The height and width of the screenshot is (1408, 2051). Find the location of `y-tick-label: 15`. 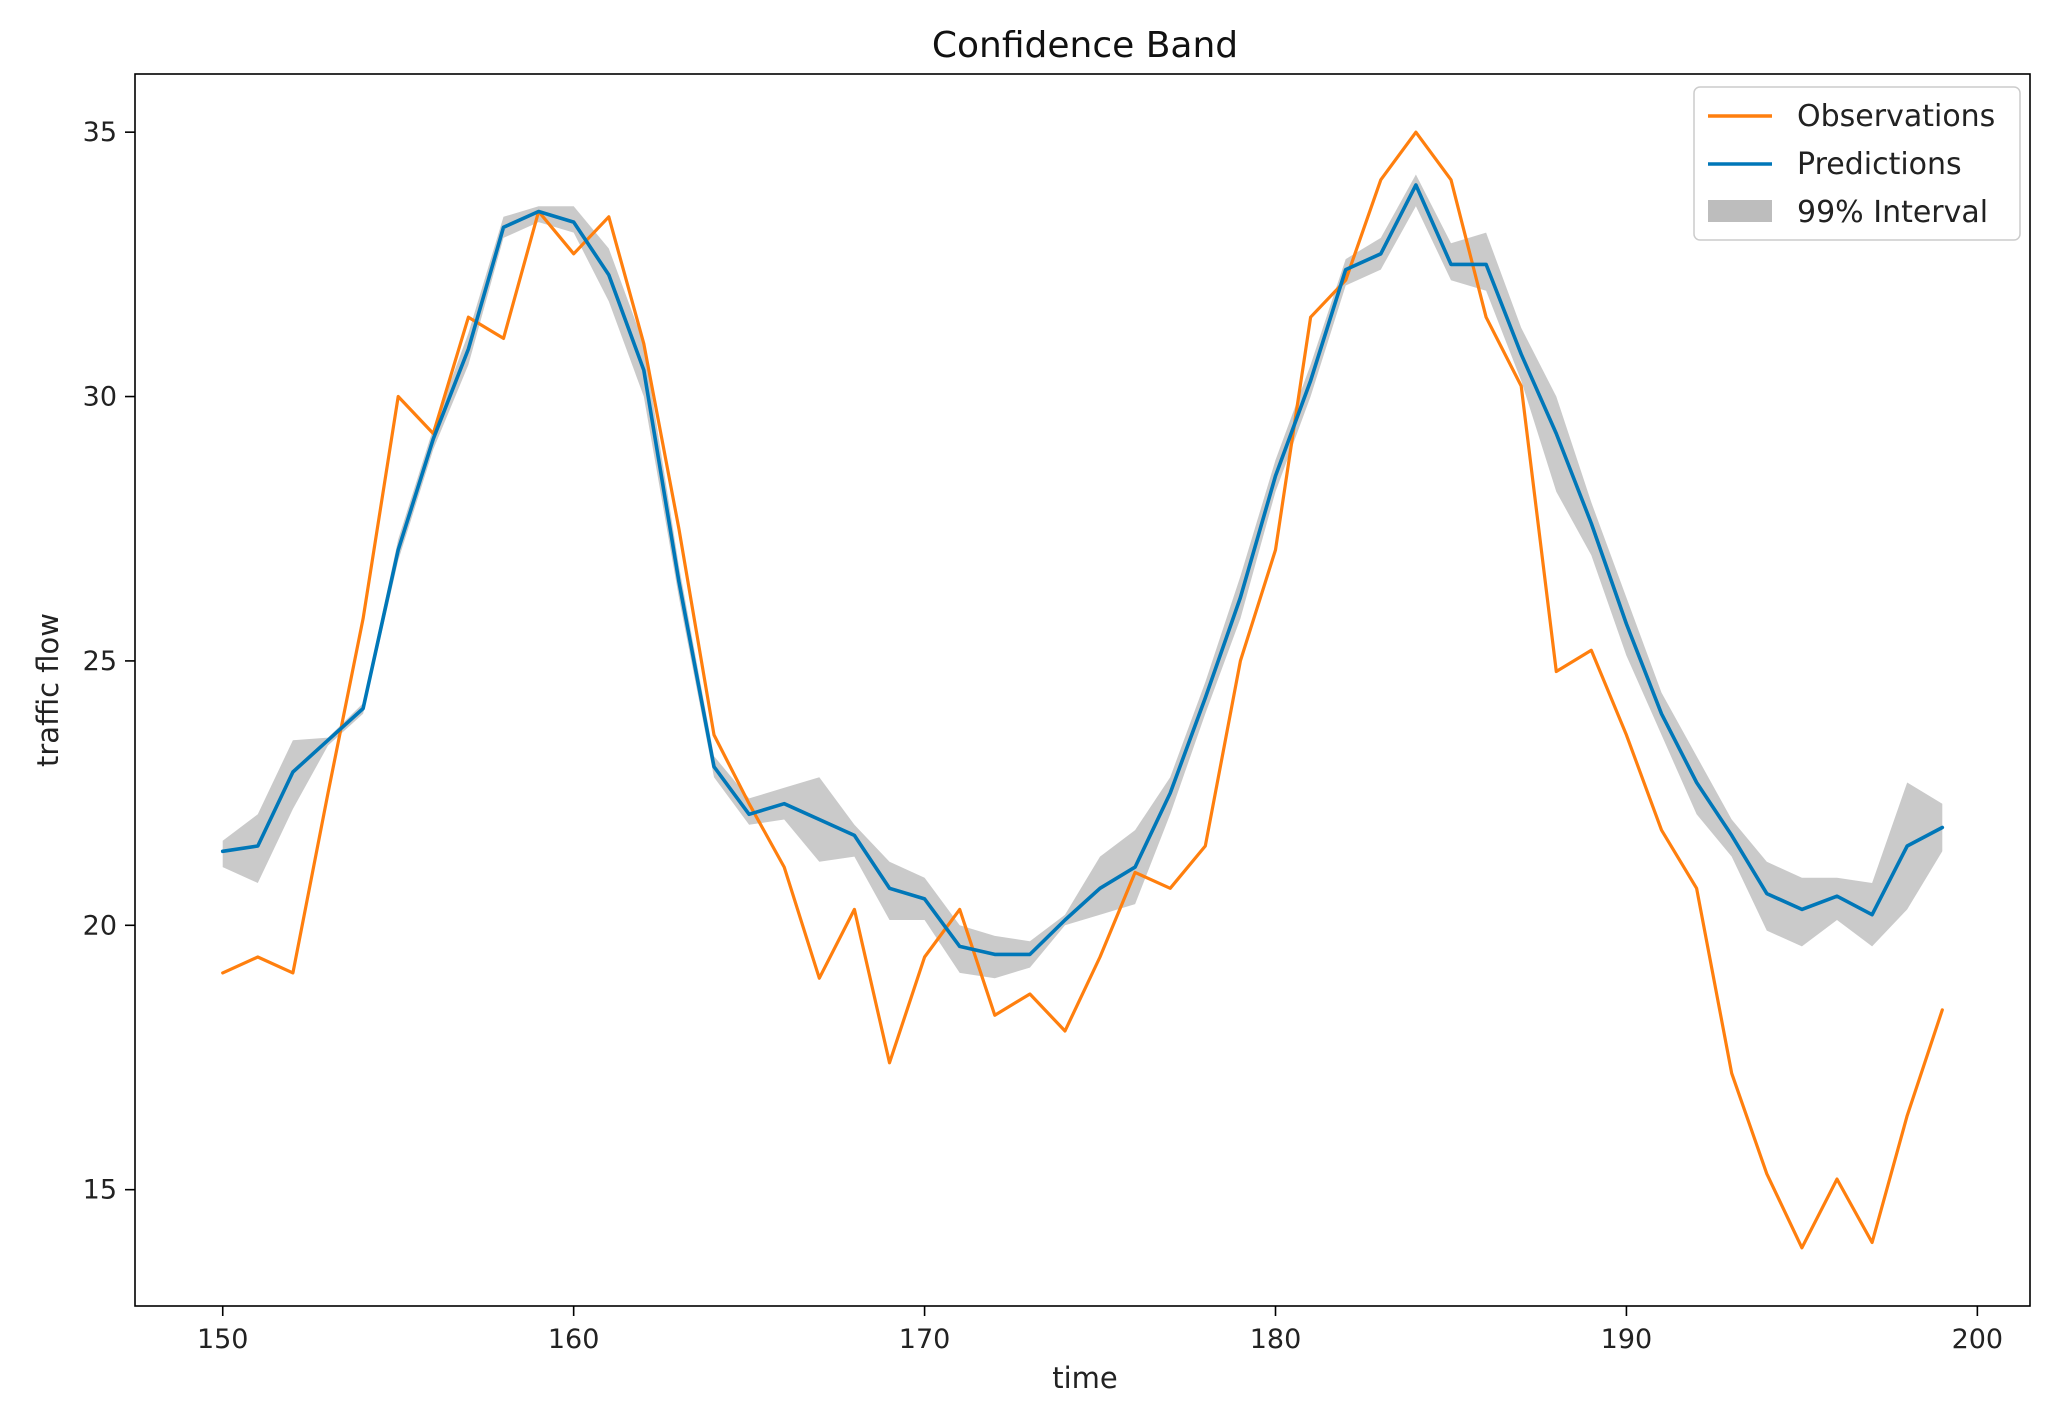

y-tick-label: 15 is located at coordinates (100, 1190).